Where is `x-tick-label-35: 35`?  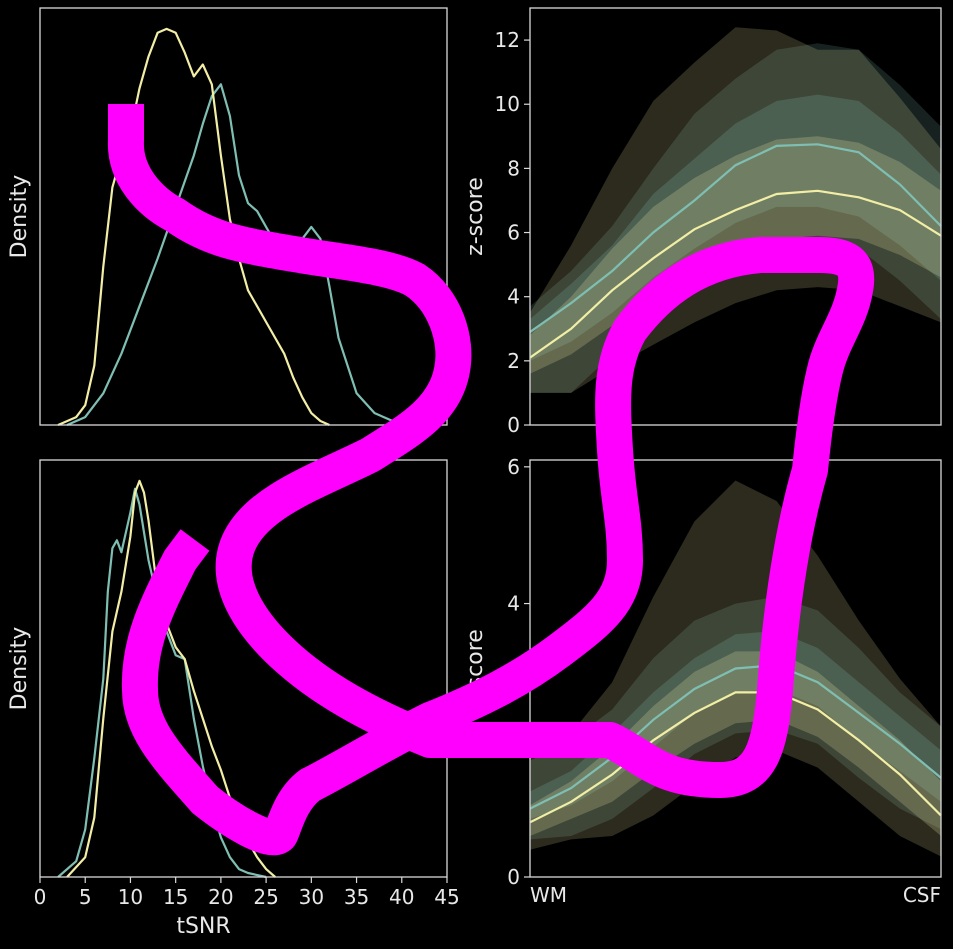
x-tick-label-35: 35 is located at coordinates (356, 897).